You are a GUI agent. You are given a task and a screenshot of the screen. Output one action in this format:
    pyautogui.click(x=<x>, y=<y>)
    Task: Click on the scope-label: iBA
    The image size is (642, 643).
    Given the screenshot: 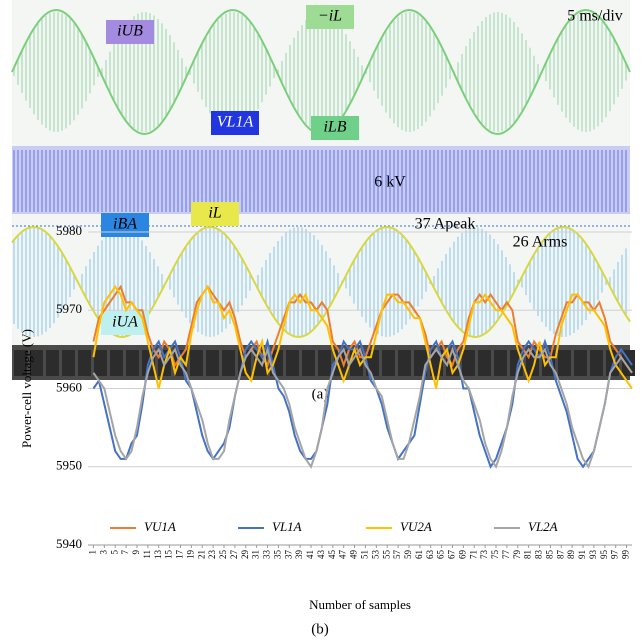 What is the action you would take?
    pyautogui.click(x=125, y=224)
    